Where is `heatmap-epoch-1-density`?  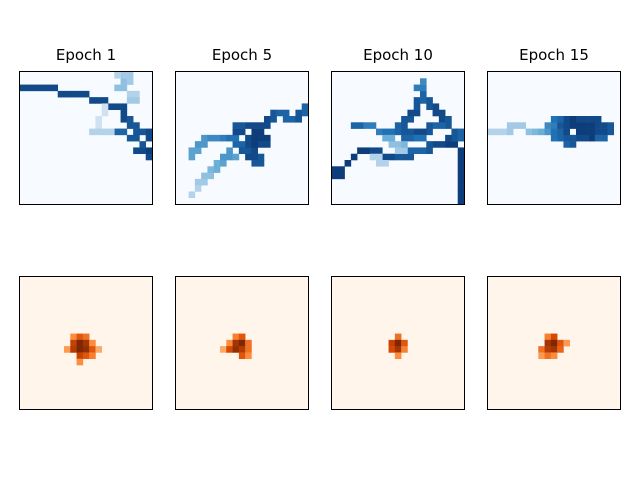
heatmap-epoch-1-density is located at coordinates (86, 343).